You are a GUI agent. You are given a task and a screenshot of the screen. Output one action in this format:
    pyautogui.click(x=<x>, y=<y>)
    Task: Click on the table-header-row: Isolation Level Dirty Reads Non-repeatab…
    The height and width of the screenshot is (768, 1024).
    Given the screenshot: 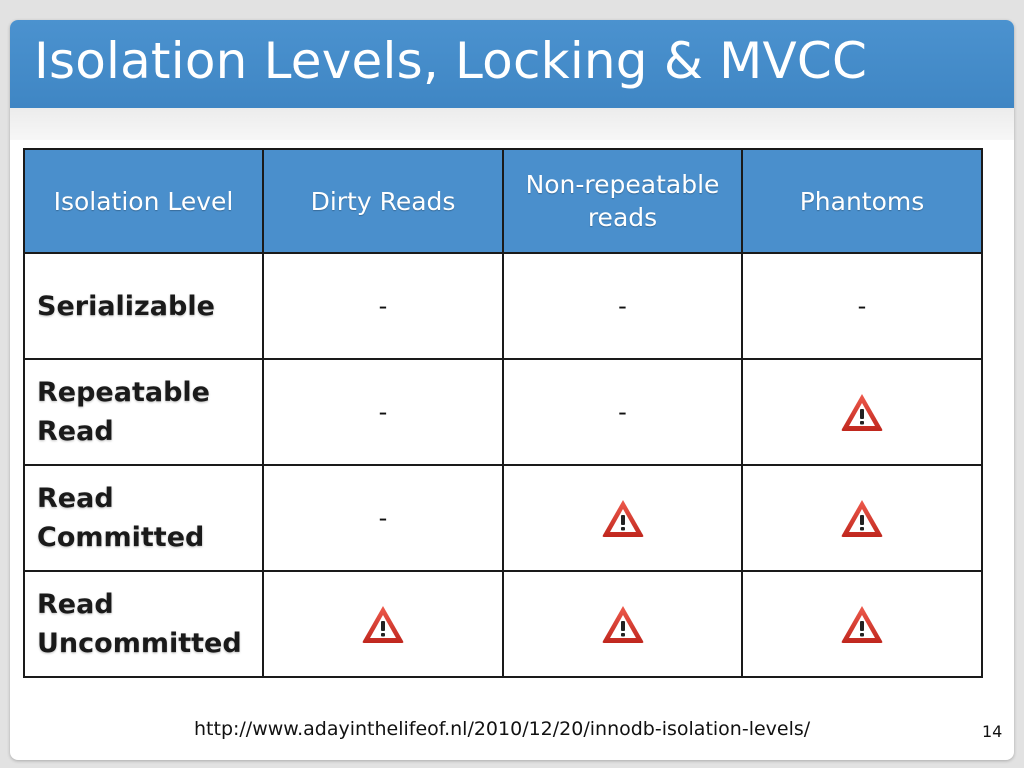 What is the action you would take?
    pyautogui.click(x=503, y=201)
    